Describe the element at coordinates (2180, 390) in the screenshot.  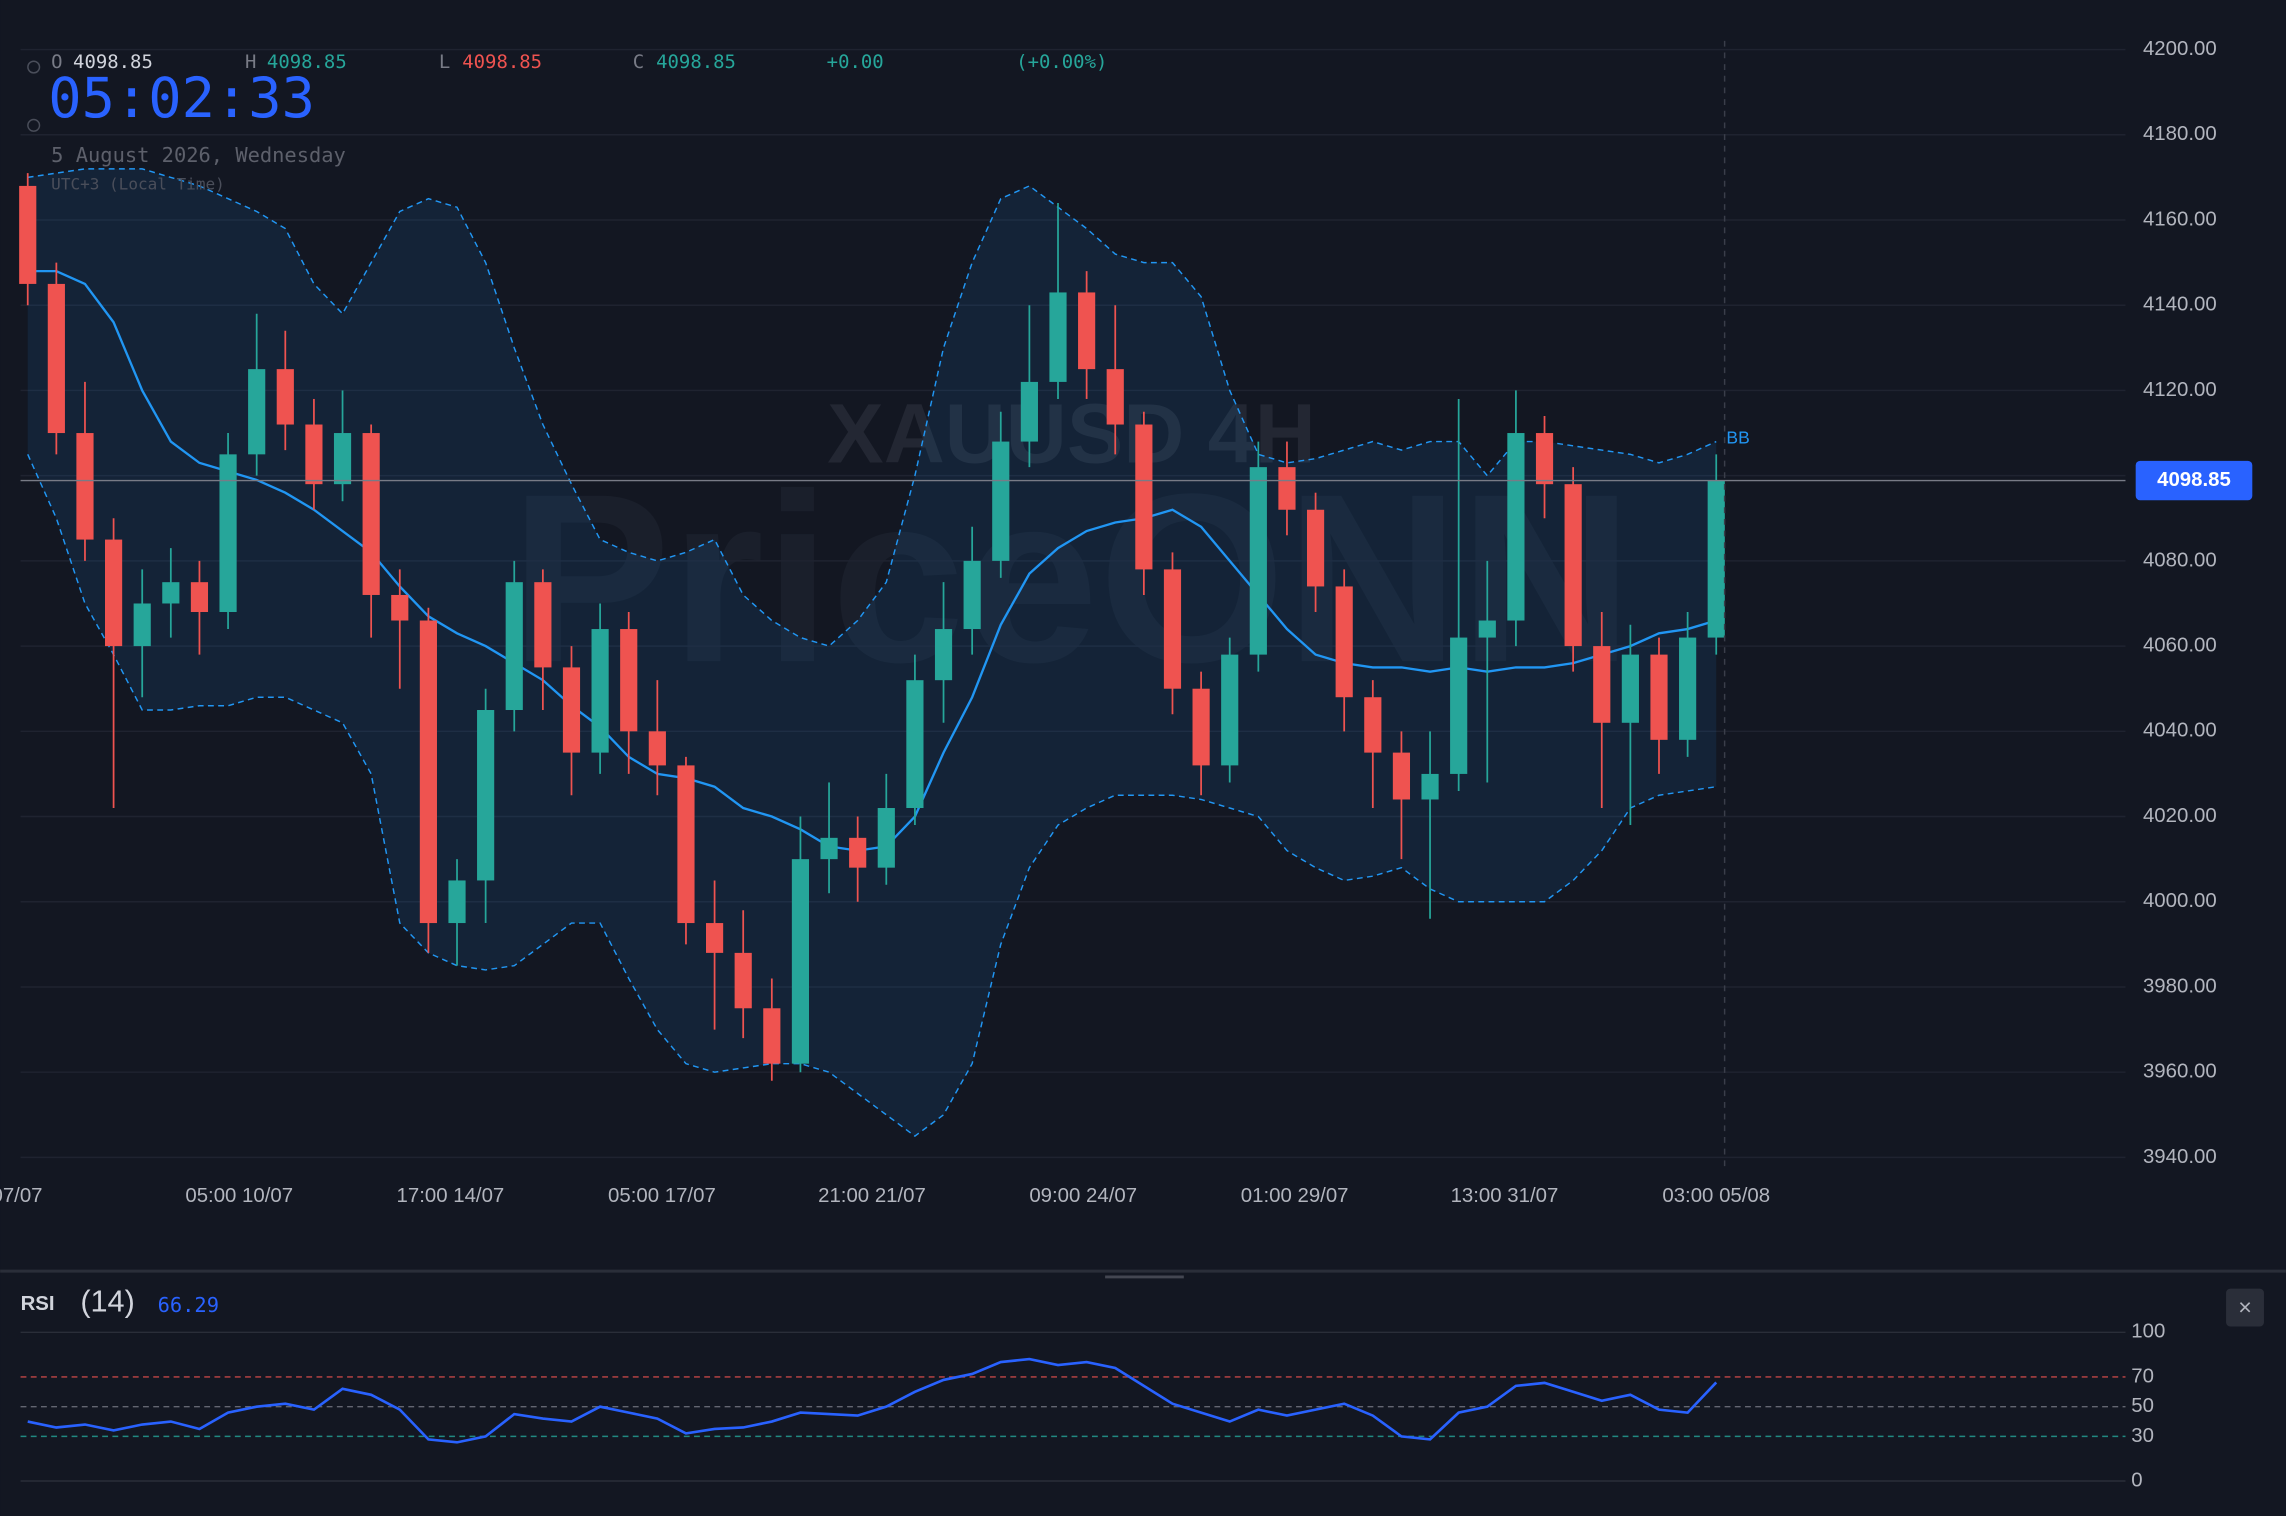
I see `y-tick-label: 4120.00` at that location.